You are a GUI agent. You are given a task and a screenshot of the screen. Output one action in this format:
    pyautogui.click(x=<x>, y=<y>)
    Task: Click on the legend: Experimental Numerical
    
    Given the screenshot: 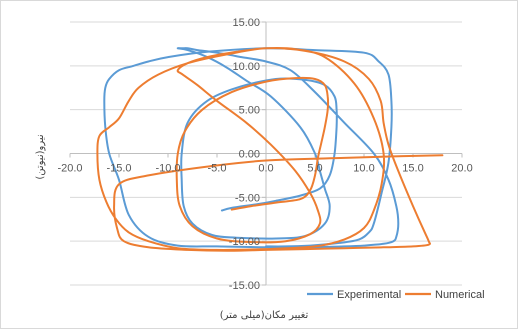 What is the action you would take?
    pyautogui.click(x=396, y=295)
    